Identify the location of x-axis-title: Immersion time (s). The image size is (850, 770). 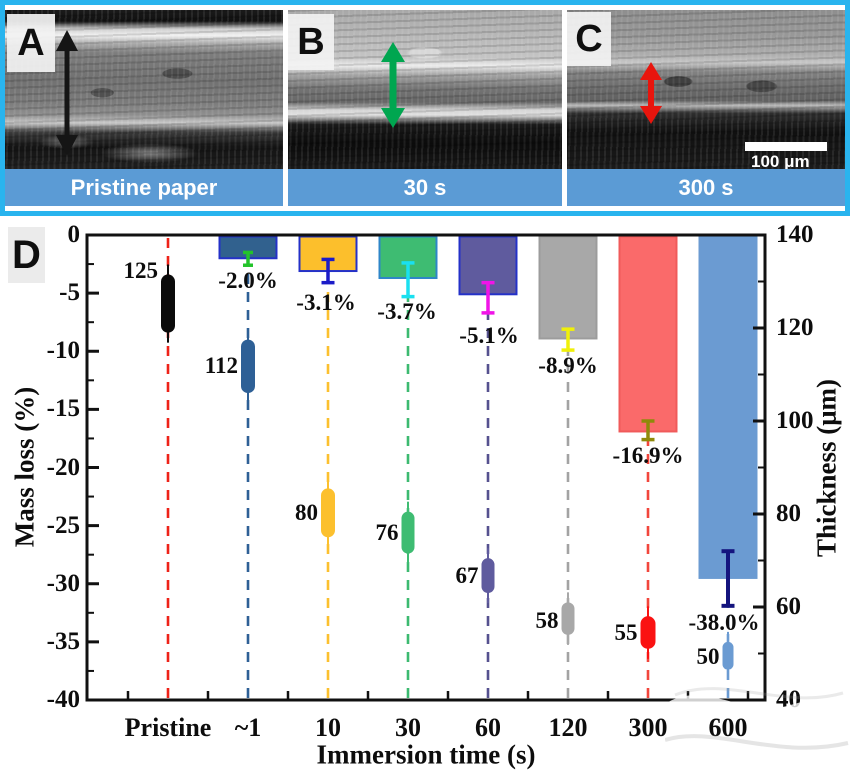
(426, 754).